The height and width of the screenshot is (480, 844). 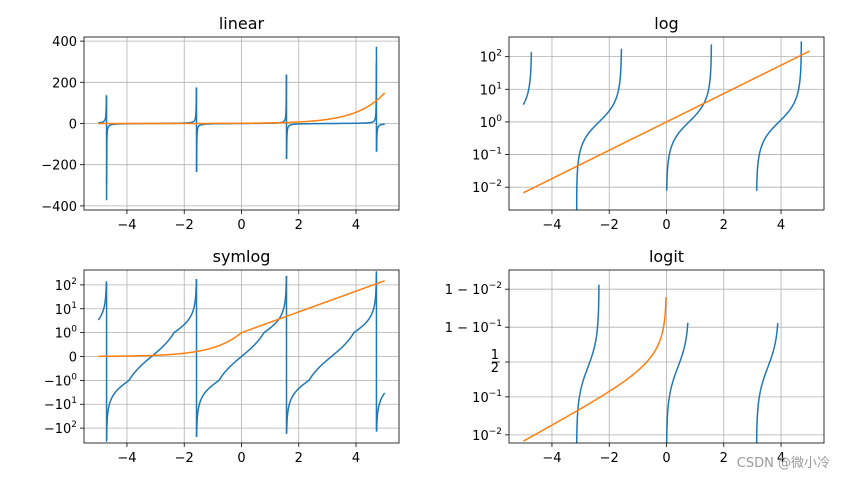 I want to click on y-tick-label: −100, so click(x=60, y=380).